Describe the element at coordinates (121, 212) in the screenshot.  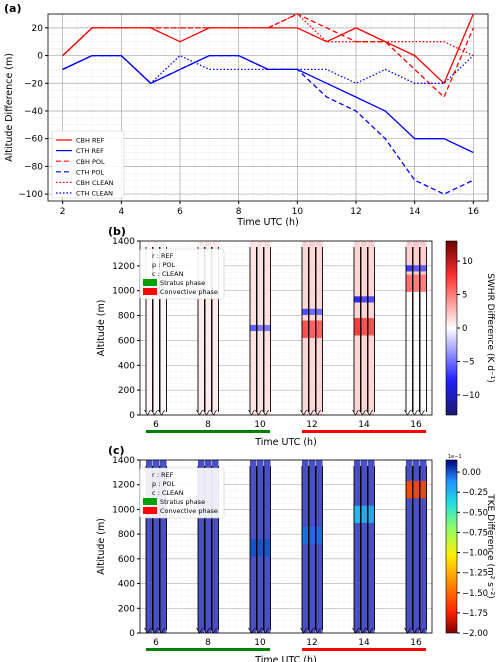
I see `x-tick-label: 4` at that location.